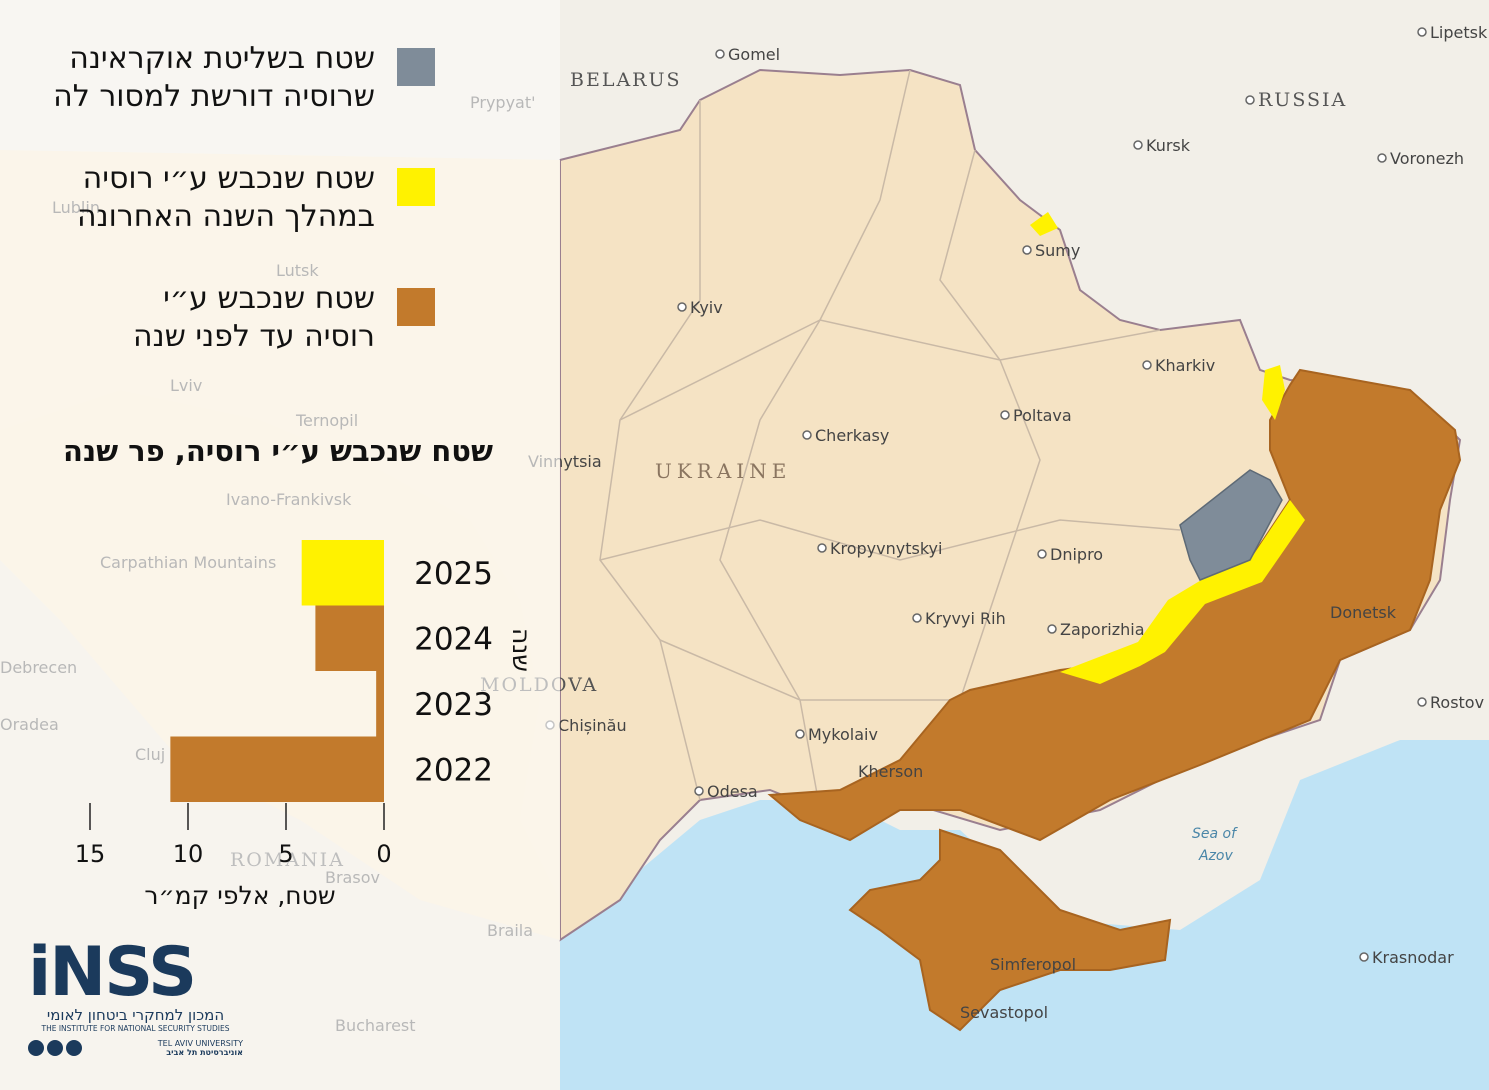 The width and height of the screenshot is (1489, 1090). Describe the element at coordinates (253, 336) in the screenshot. I see `legend-label: רוסיה עד לפני שנה` at that location.